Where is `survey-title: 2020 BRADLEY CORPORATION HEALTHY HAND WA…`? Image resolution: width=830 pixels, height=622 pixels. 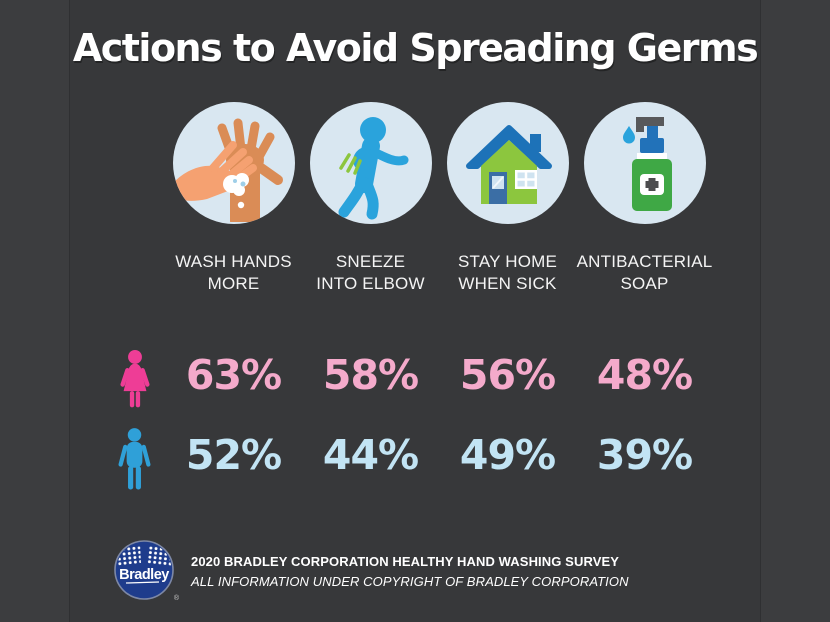 survey-title: 2020 BRADLEY CORPORATION HEALTHY HAND WA… is located at coordinates (405, 561).